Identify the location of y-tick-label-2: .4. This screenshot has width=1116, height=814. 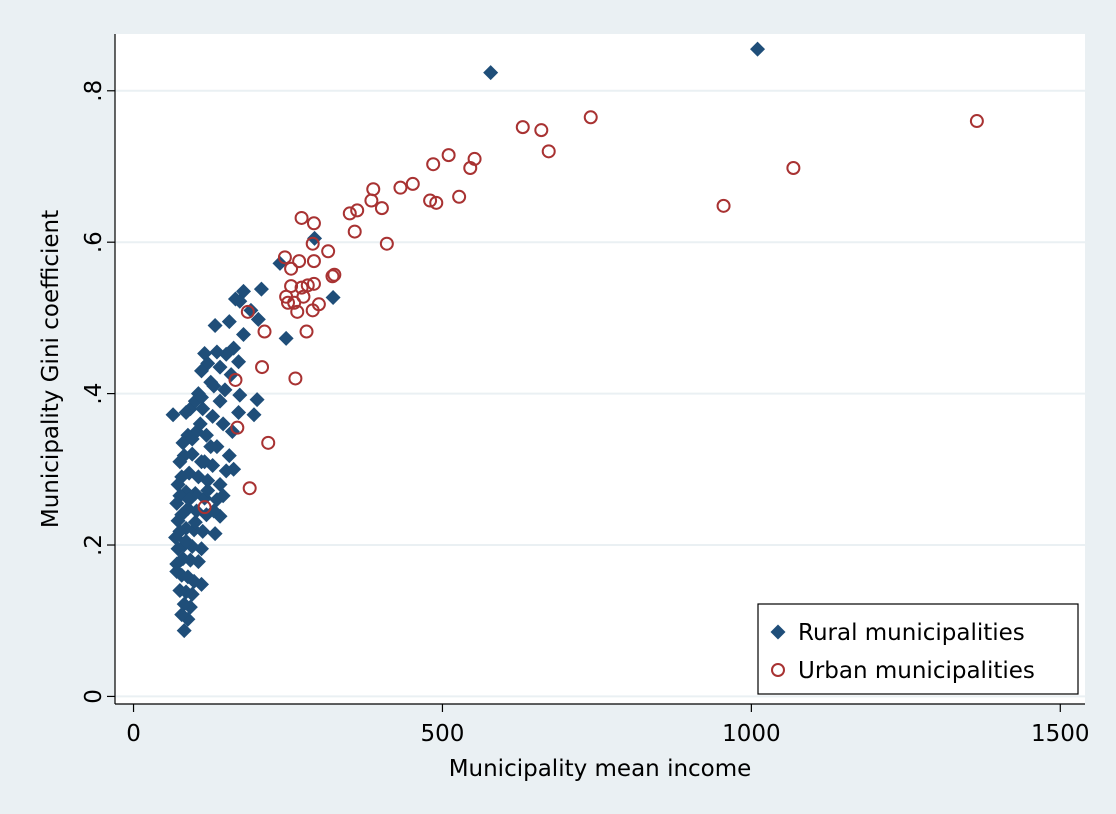
(94, 394).